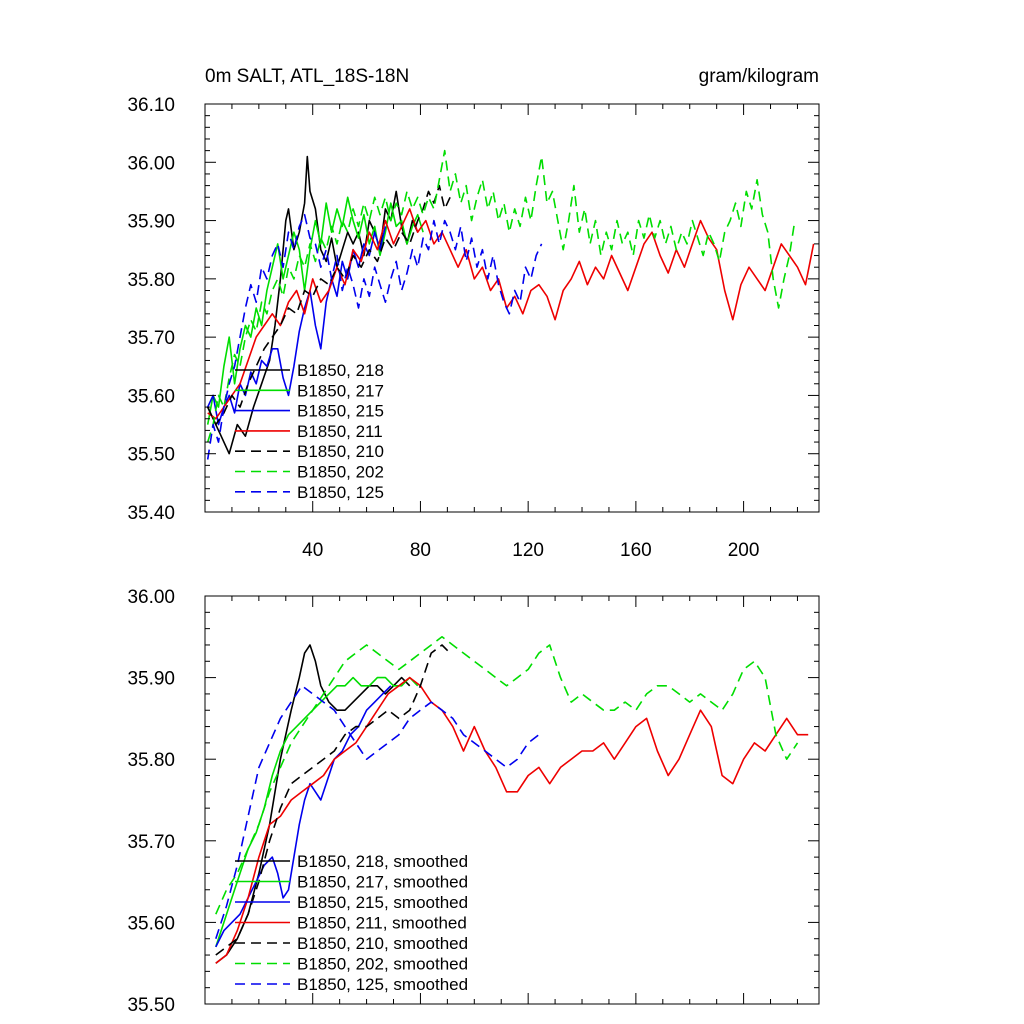 The height and width of the screenshot is (1024, 1024). What do you see at coordinates (312, 550) in the screenshot?
I see `top-x-tick-label: 40` at bounding box center [312, 550].